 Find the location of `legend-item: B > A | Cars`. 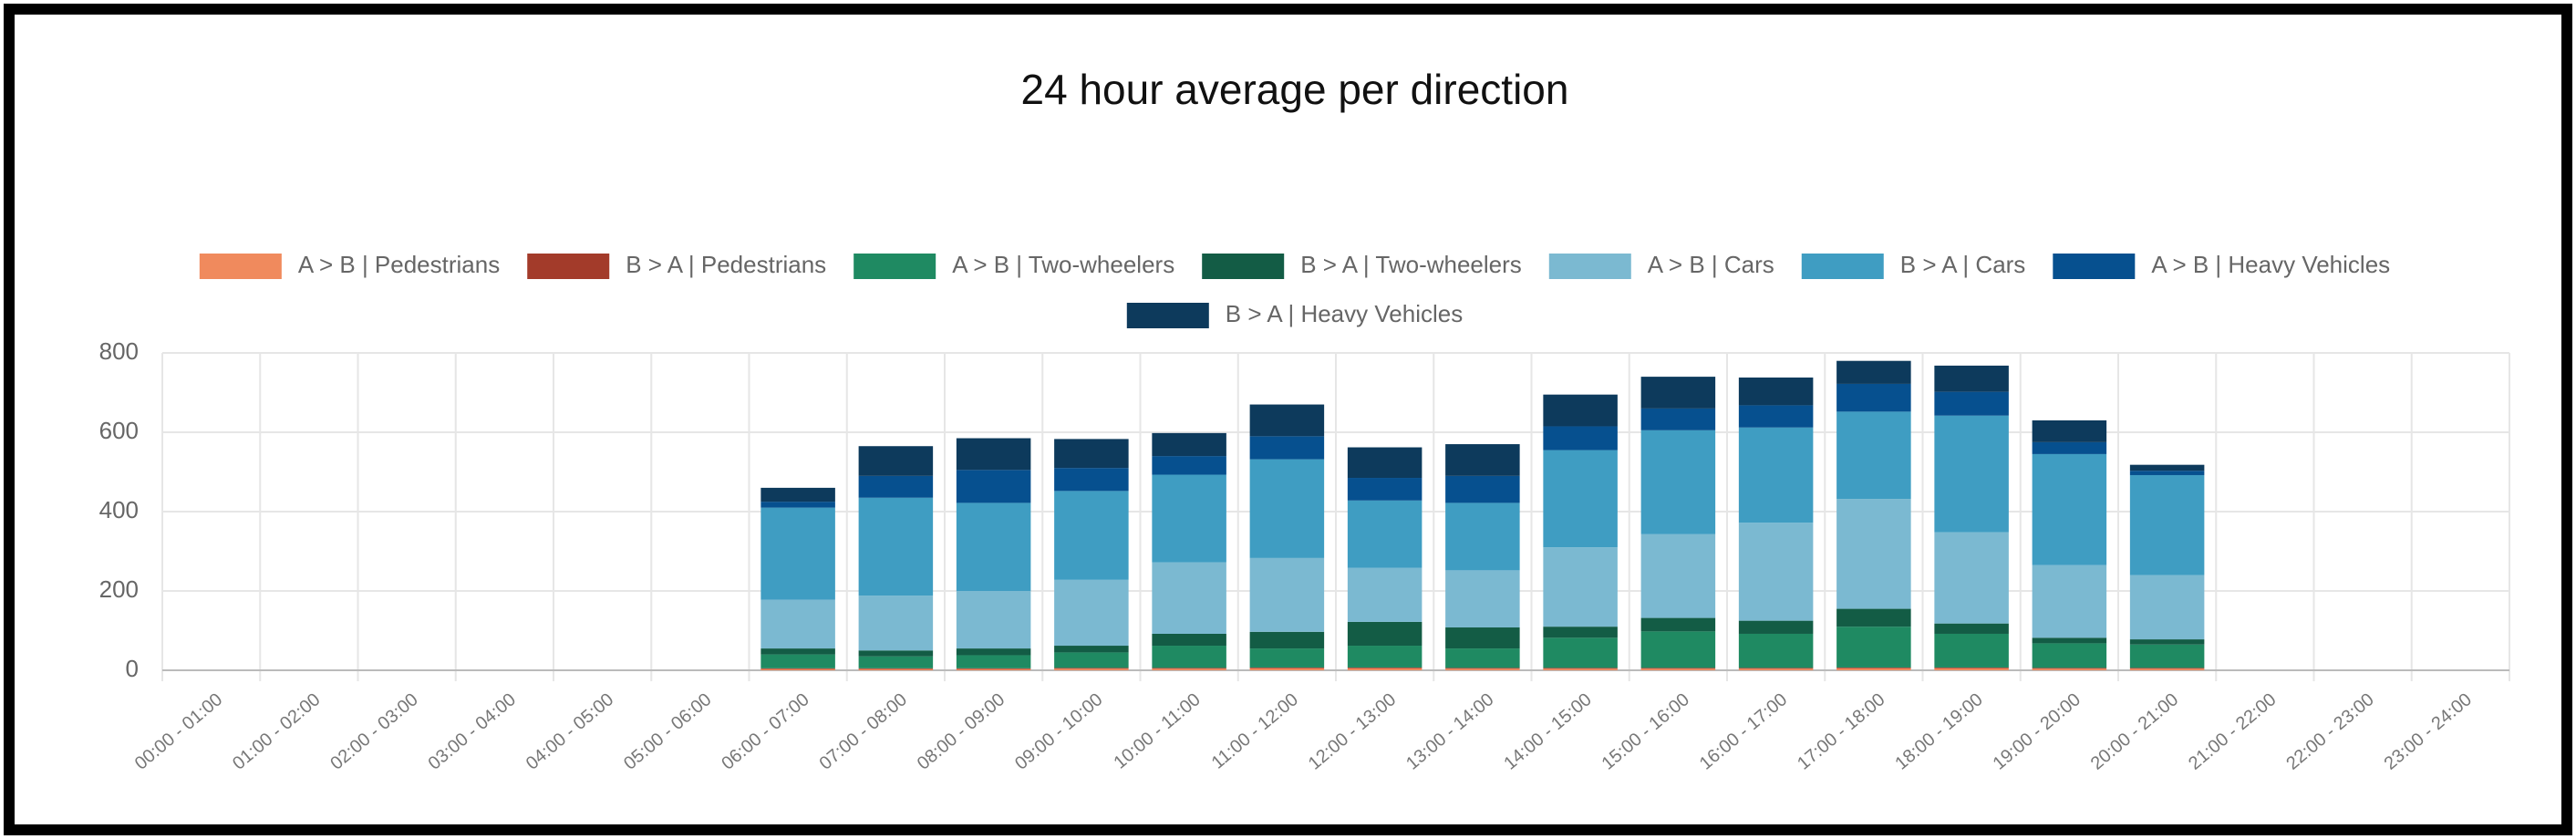

legend-item: B > A | Cars is located at coordinates (1913, 265).